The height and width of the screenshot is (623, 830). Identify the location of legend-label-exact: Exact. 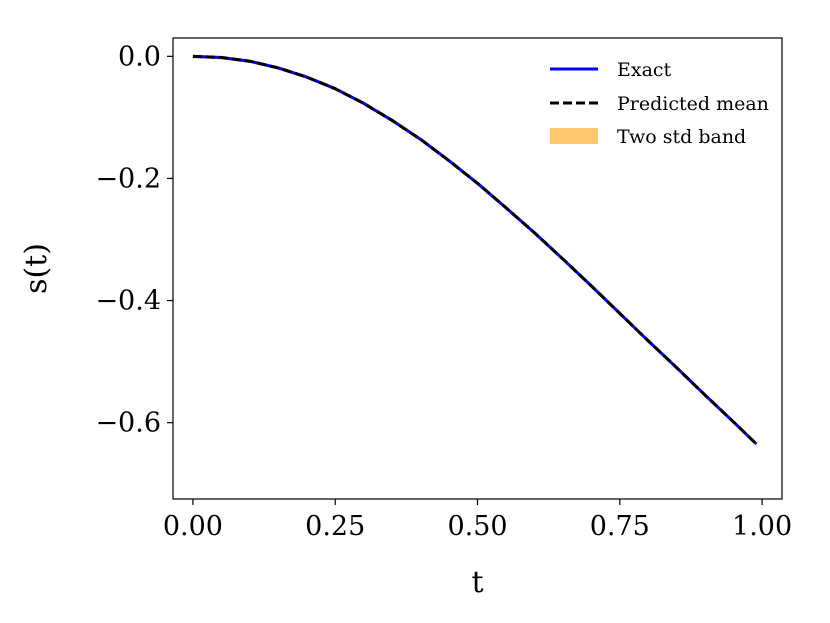
(644, 70).